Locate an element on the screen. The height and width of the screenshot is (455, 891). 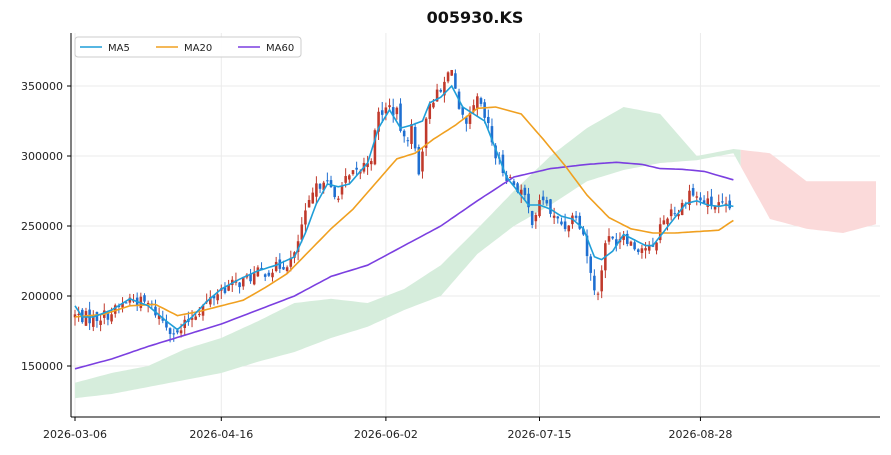
y-tick-label: 300000 is located at coordinates (42, 156).